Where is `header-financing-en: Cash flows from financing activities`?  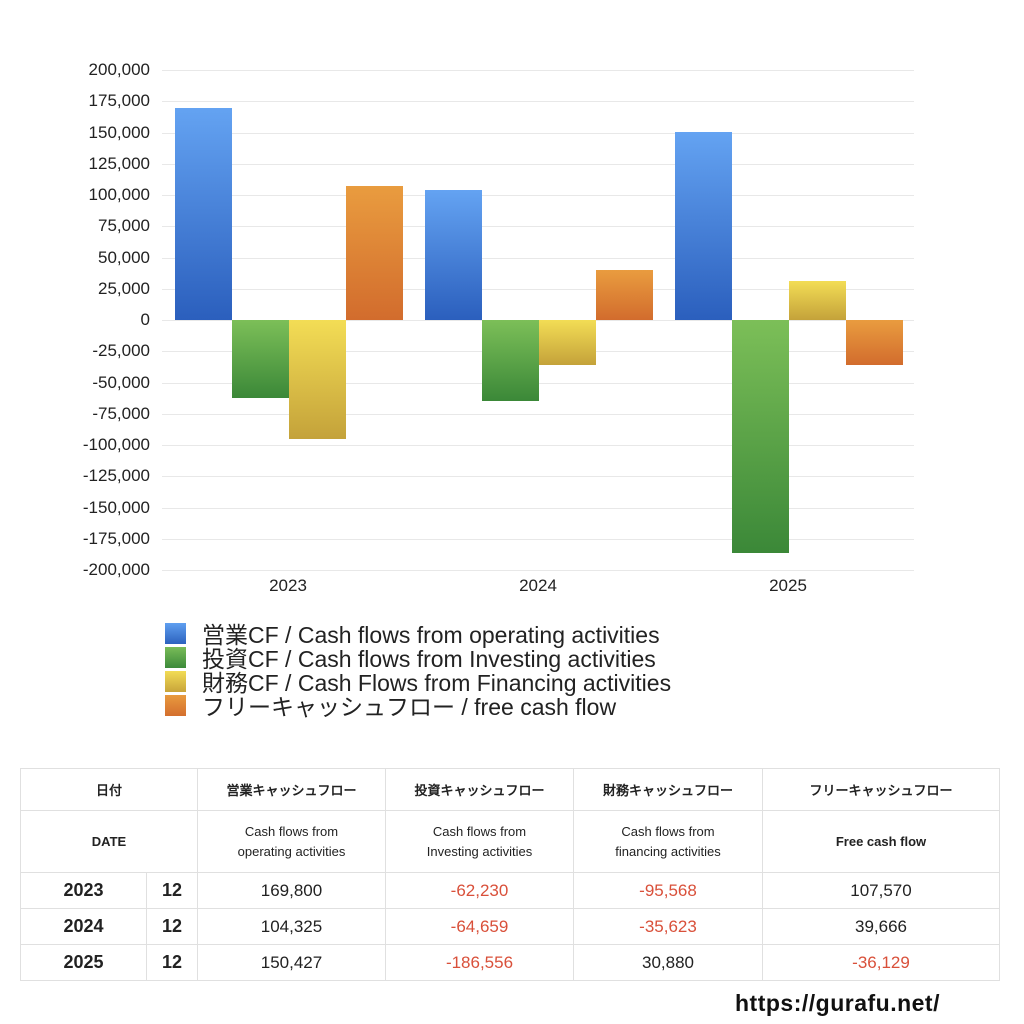
header-financing-en: Cash flows from financing activities is located at coordinates (668, 841).